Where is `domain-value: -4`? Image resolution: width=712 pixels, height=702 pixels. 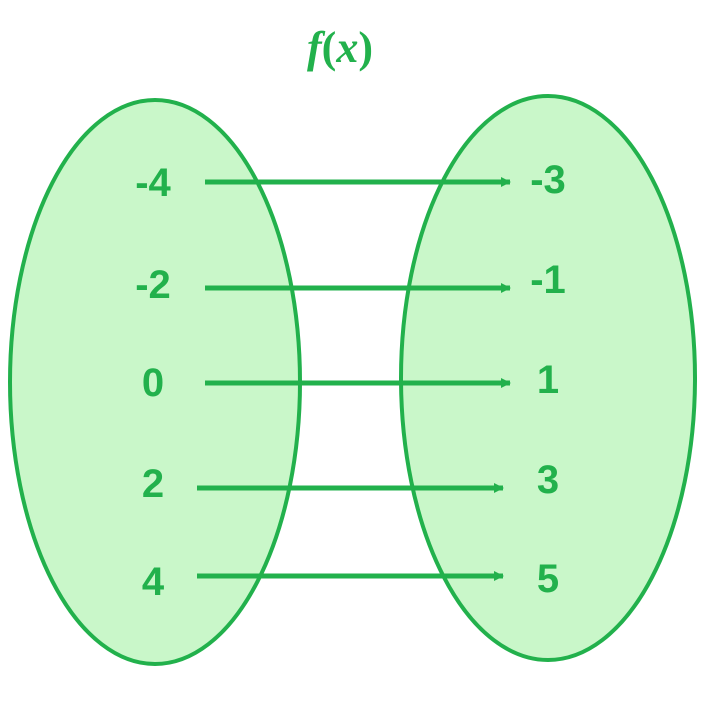 domain-value: -4 is located at coordinates (153, 183).